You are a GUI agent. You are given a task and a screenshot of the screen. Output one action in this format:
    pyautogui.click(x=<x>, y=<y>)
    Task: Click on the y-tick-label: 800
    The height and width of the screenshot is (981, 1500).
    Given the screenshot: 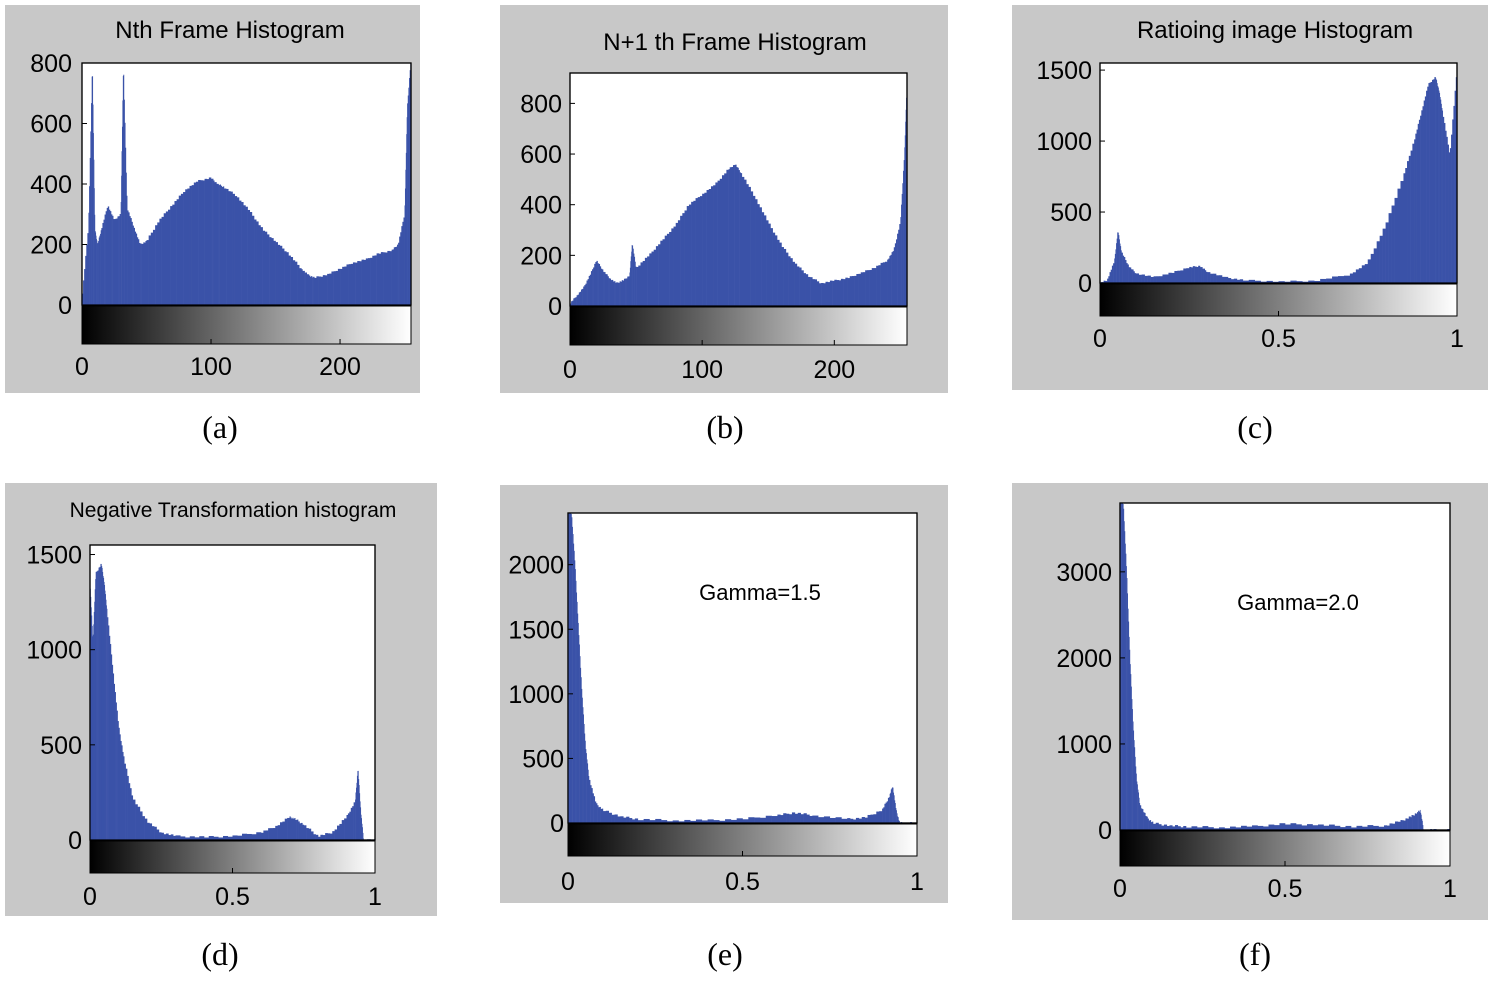 What is the action you would take?
    pyautogui.click(x=51, y=64)
    